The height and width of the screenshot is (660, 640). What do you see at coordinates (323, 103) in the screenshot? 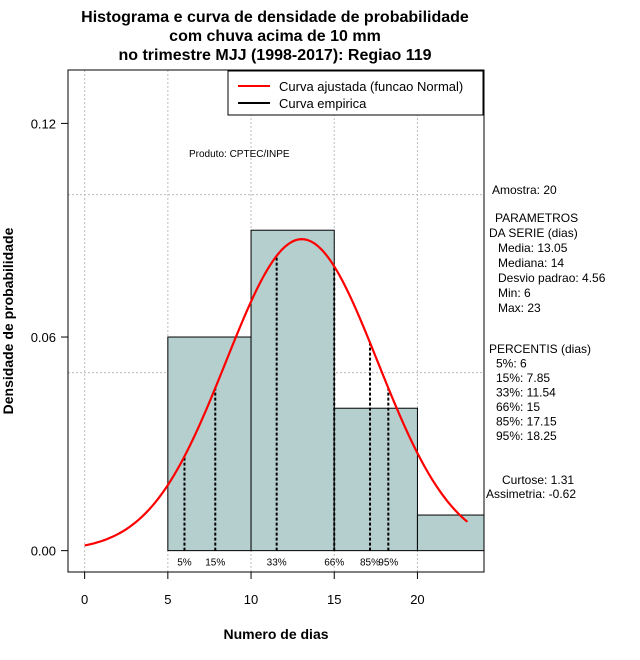
I see `legend-label-empirical: Curva empirica` at bounding box center [323, 103].